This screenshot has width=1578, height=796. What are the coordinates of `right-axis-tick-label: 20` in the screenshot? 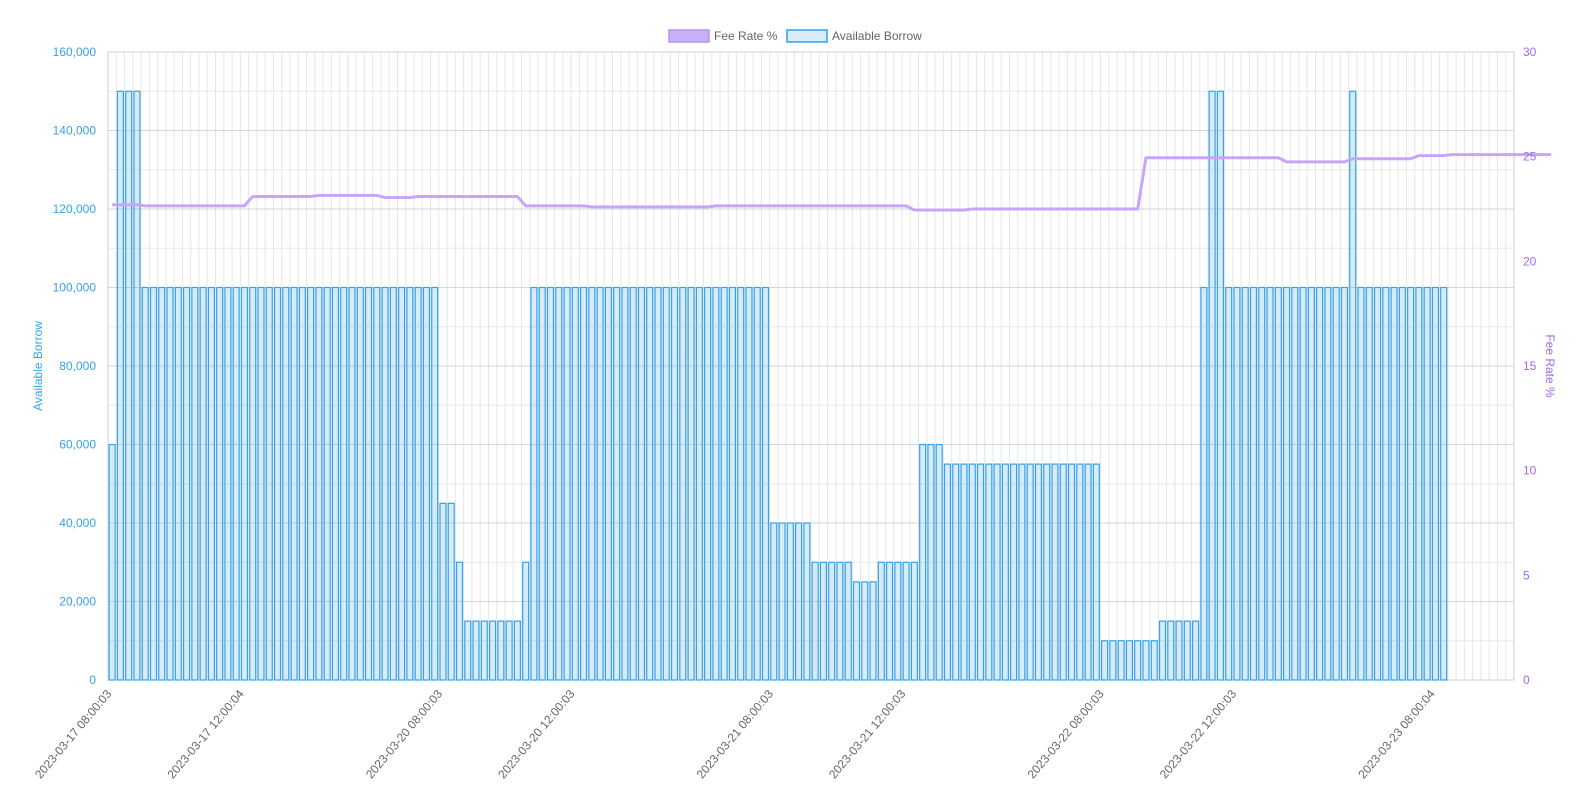 It's located at (1530, 261).